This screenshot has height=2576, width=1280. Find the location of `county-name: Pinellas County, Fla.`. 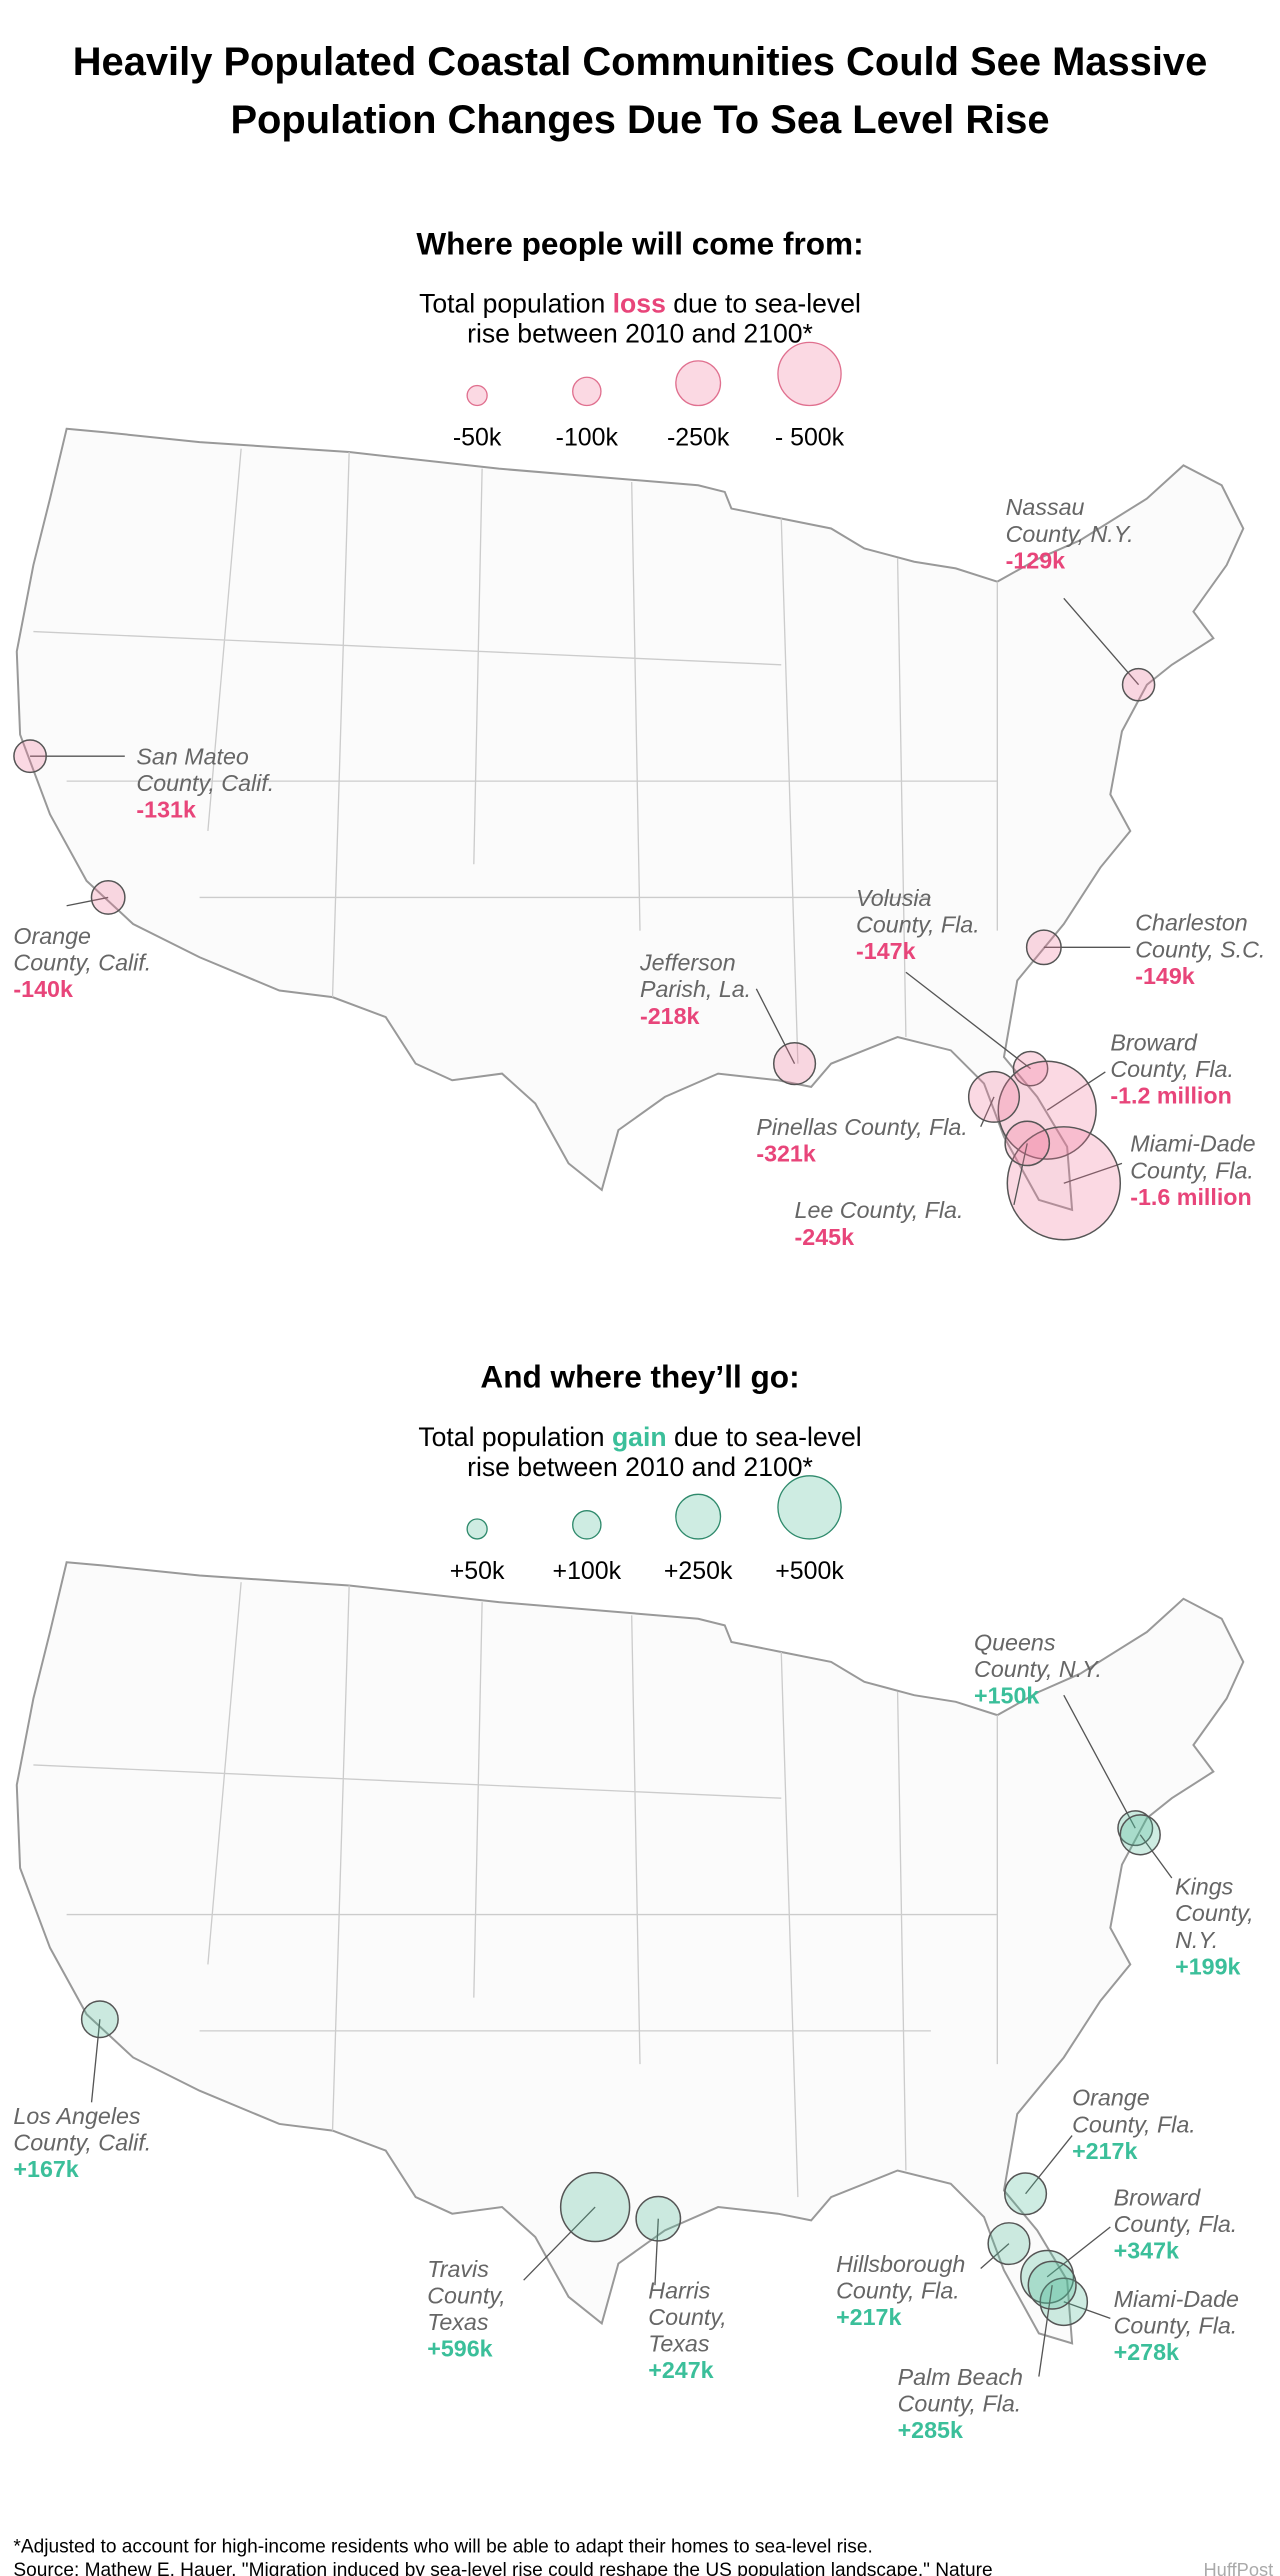

county-name: Pinellas County, Fla. is located at coordinates (862, 1127).